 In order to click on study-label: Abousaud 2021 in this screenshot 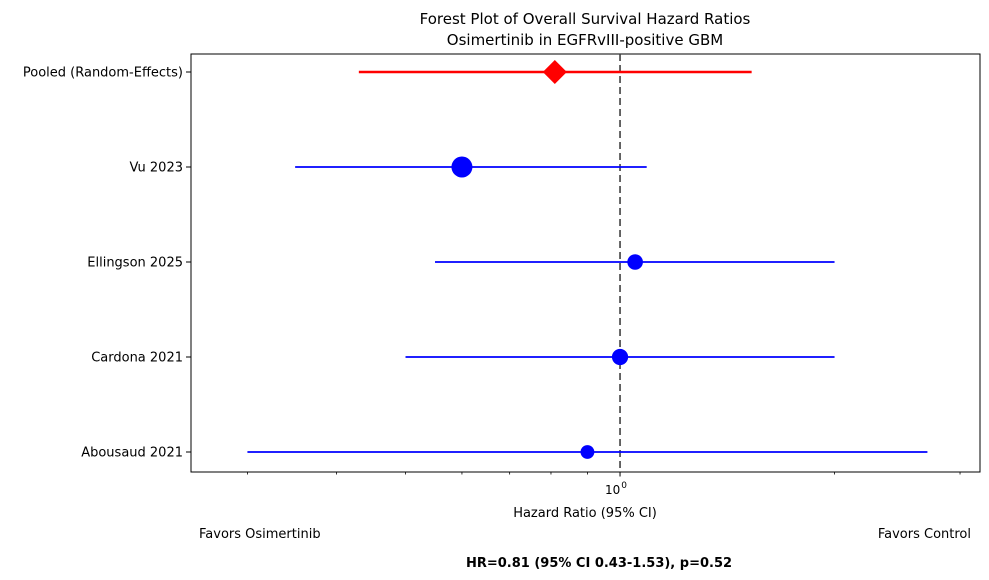, I will do `click(132, 453)`.